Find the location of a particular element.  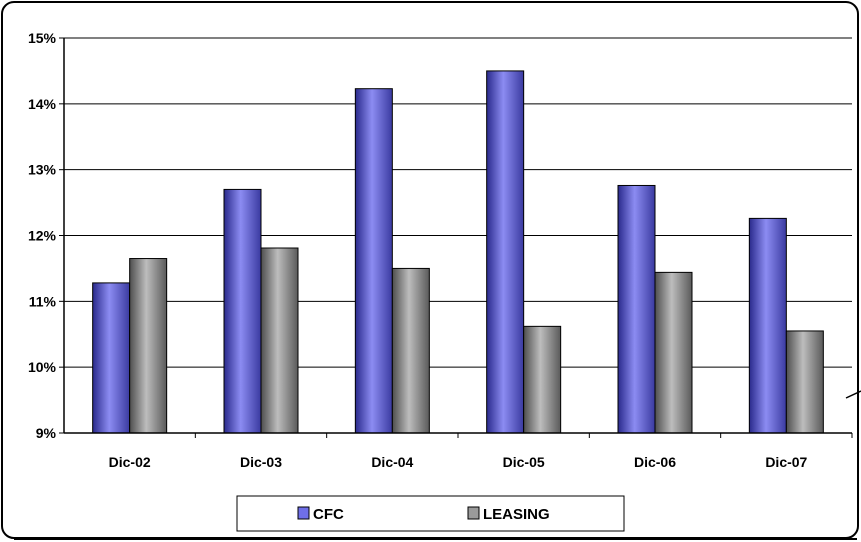

x-tick-label: Dic-03 is located at coordinates (261, 462).